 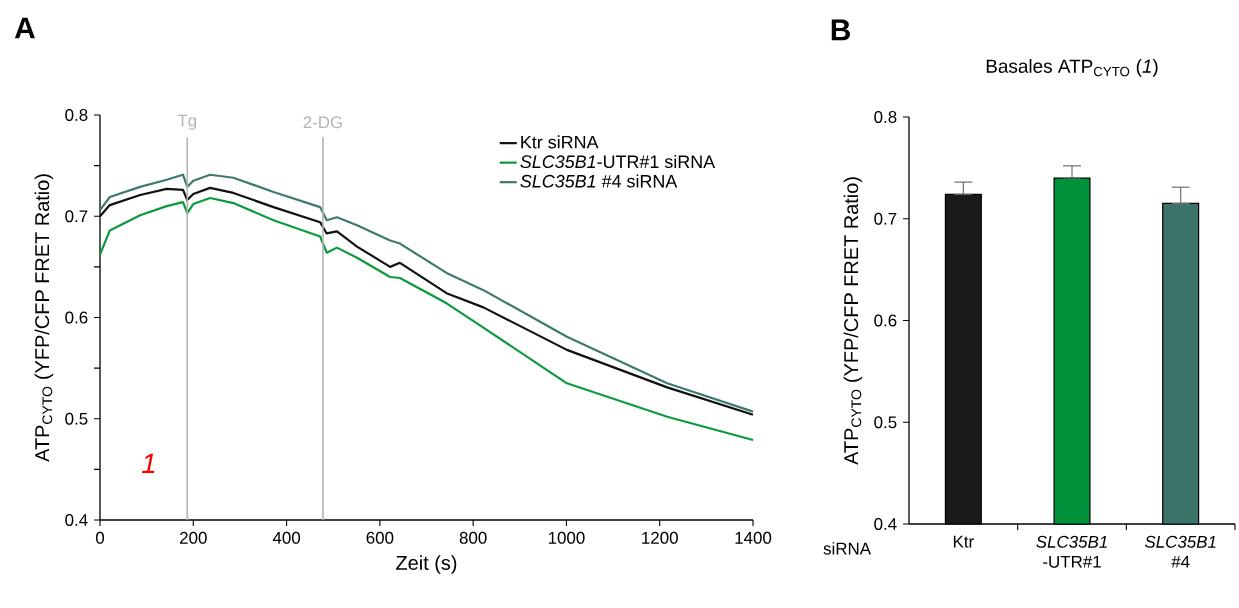 I want to click on x-tick-label: 1400, so click(x=753, y=537).